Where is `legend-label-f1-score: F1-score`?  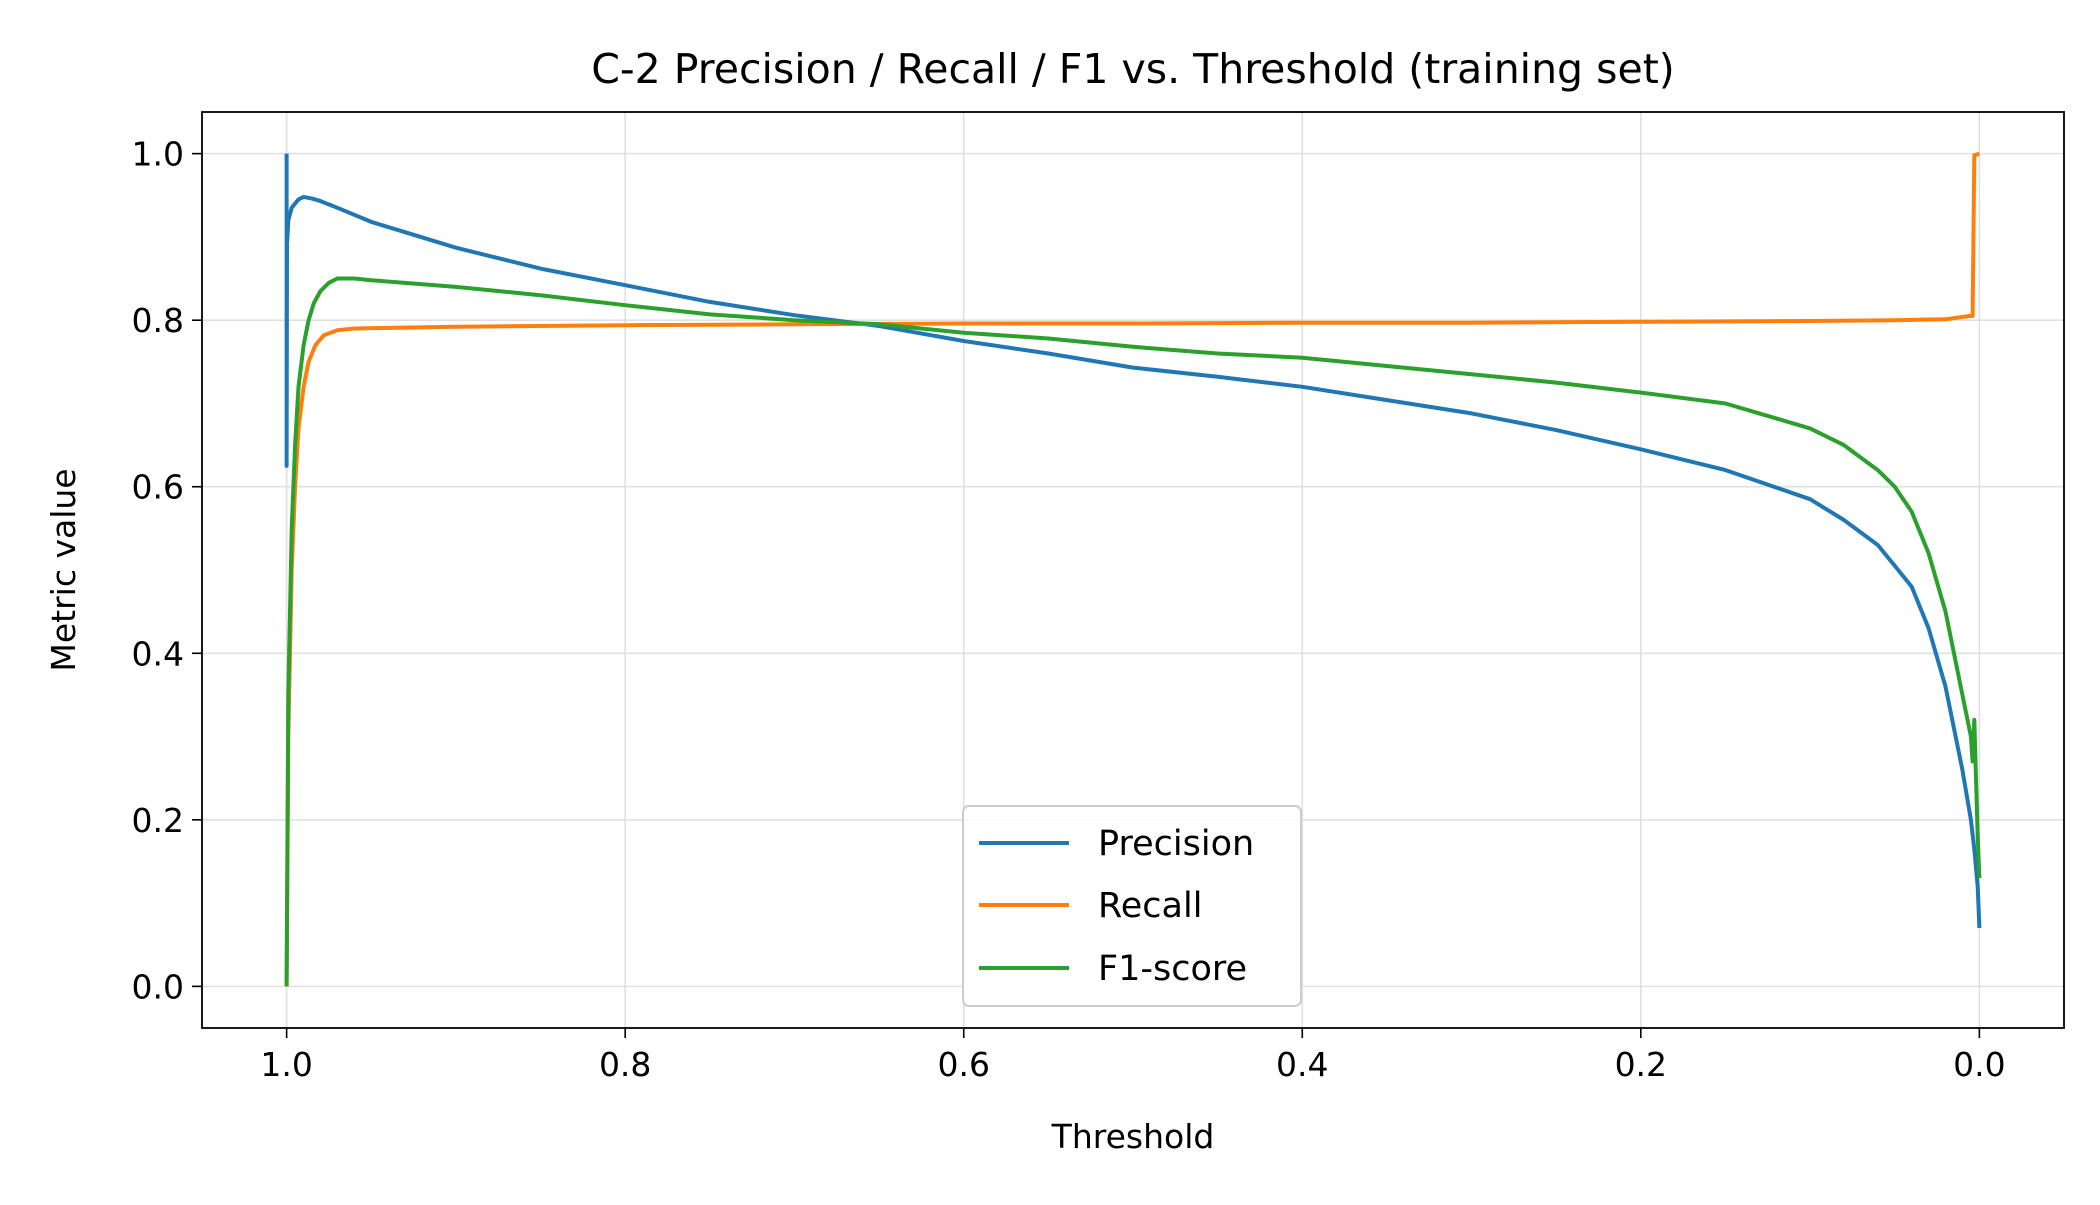
legend-label-f1-score: F1-score is located at coordinates (1172, 969).